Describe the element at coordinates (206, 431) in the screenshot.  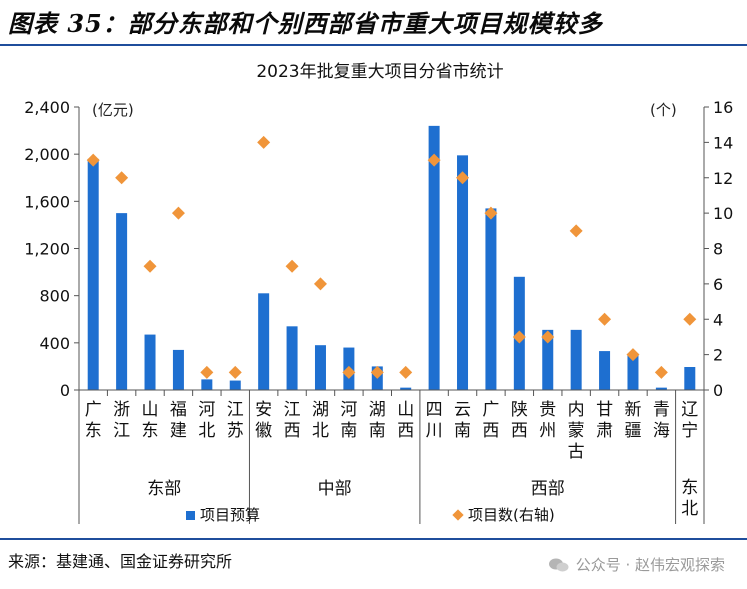
I see `category-label-河北: 北` at that location.